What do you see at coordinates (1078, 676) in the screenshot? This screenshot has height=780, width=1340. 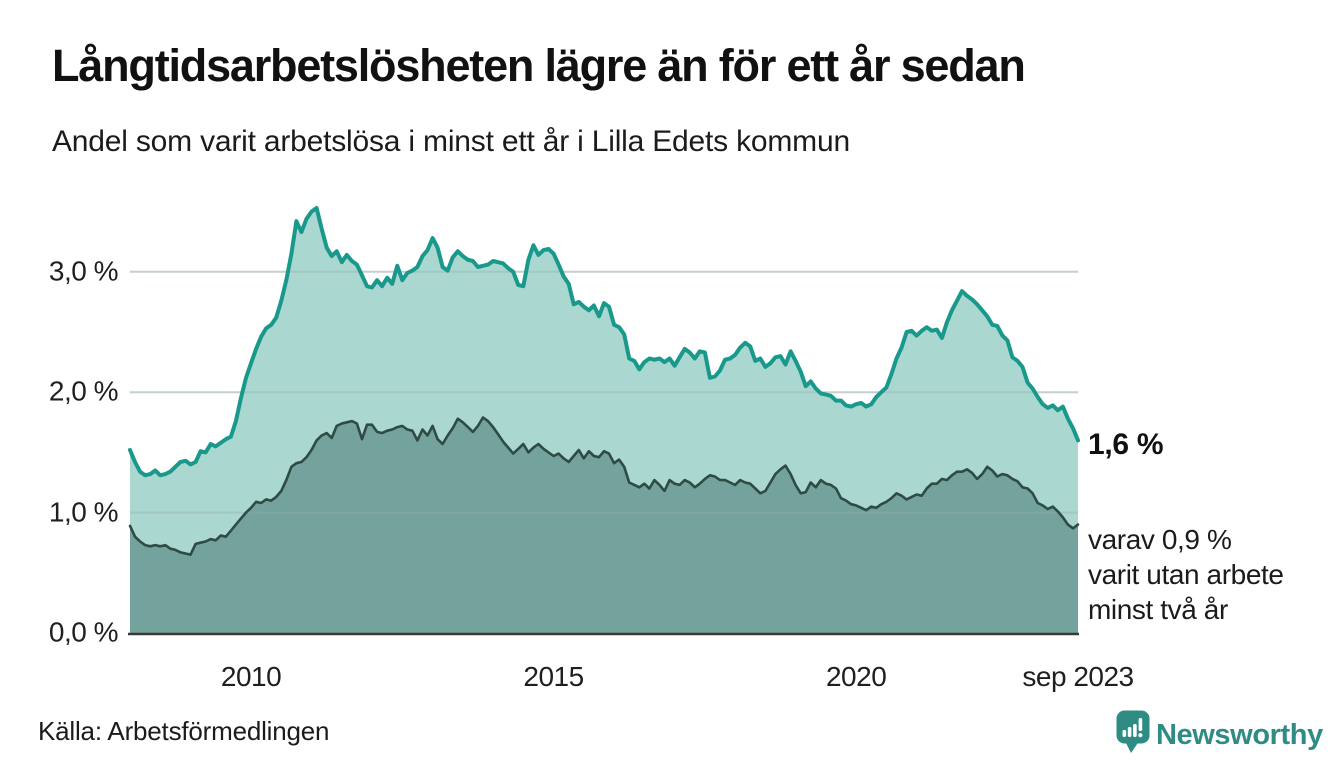 I see `x-axis-tick-label: sep 2023` at bounding box center [1078, 676].